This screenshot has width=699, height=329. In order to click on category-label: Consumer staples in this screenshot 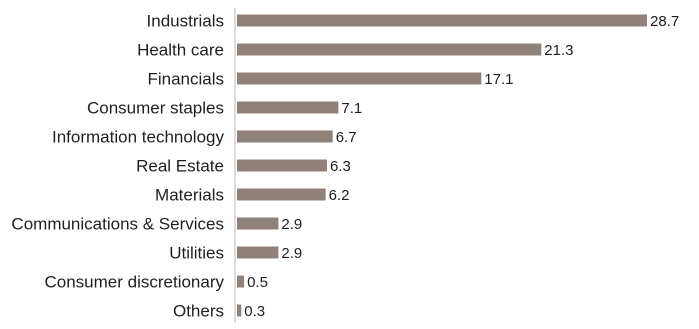, I will do `click(155, 108)`.